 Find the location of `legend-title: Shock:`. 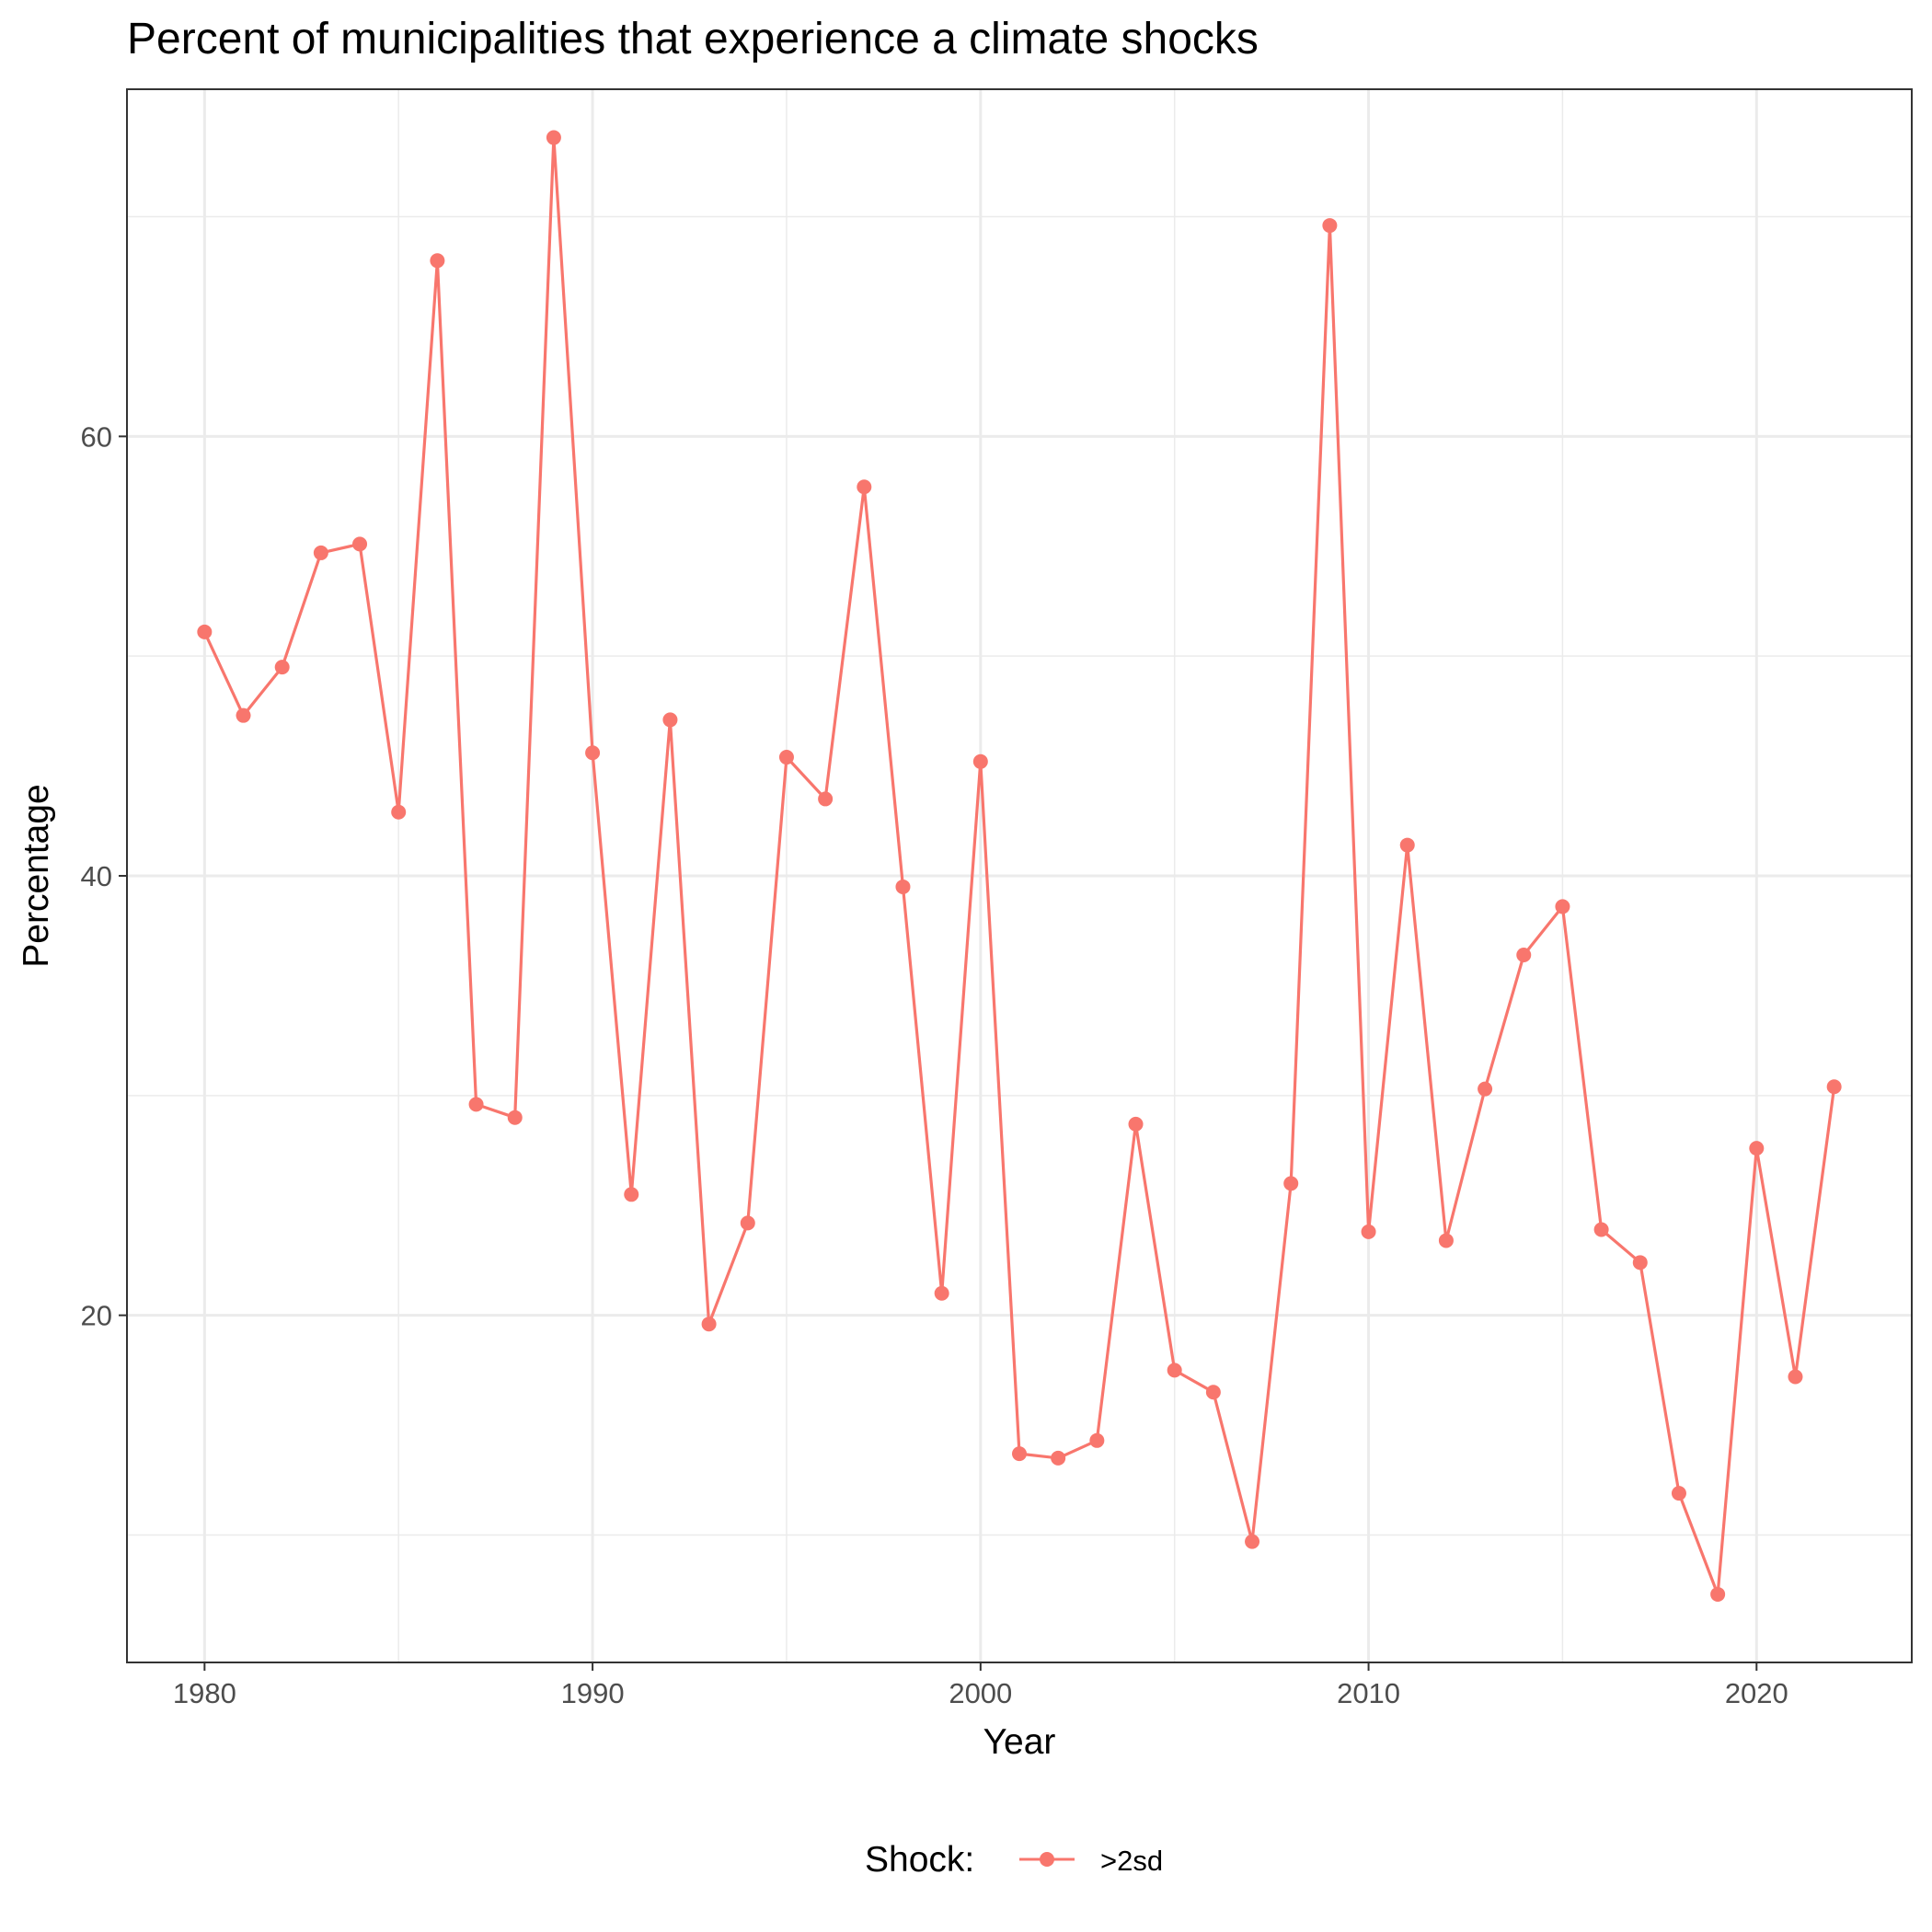

legend-title: Shock: is located at coordinates (919, 1860).